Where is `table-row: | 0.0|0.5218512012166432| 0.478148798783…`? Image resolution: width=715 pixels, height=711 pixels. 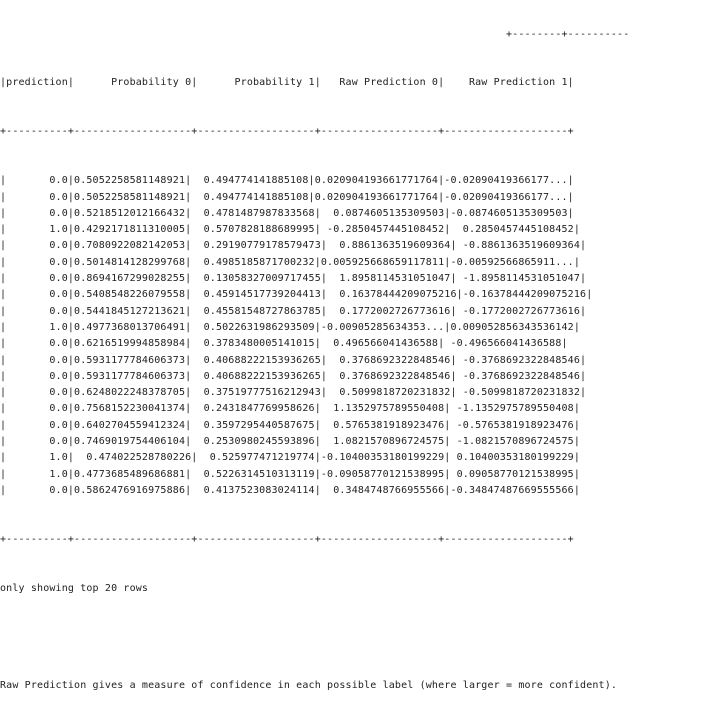
table-row: | 0.0|0.5218512012166432| 0.478148798783… is located at coordinates (287, 213).